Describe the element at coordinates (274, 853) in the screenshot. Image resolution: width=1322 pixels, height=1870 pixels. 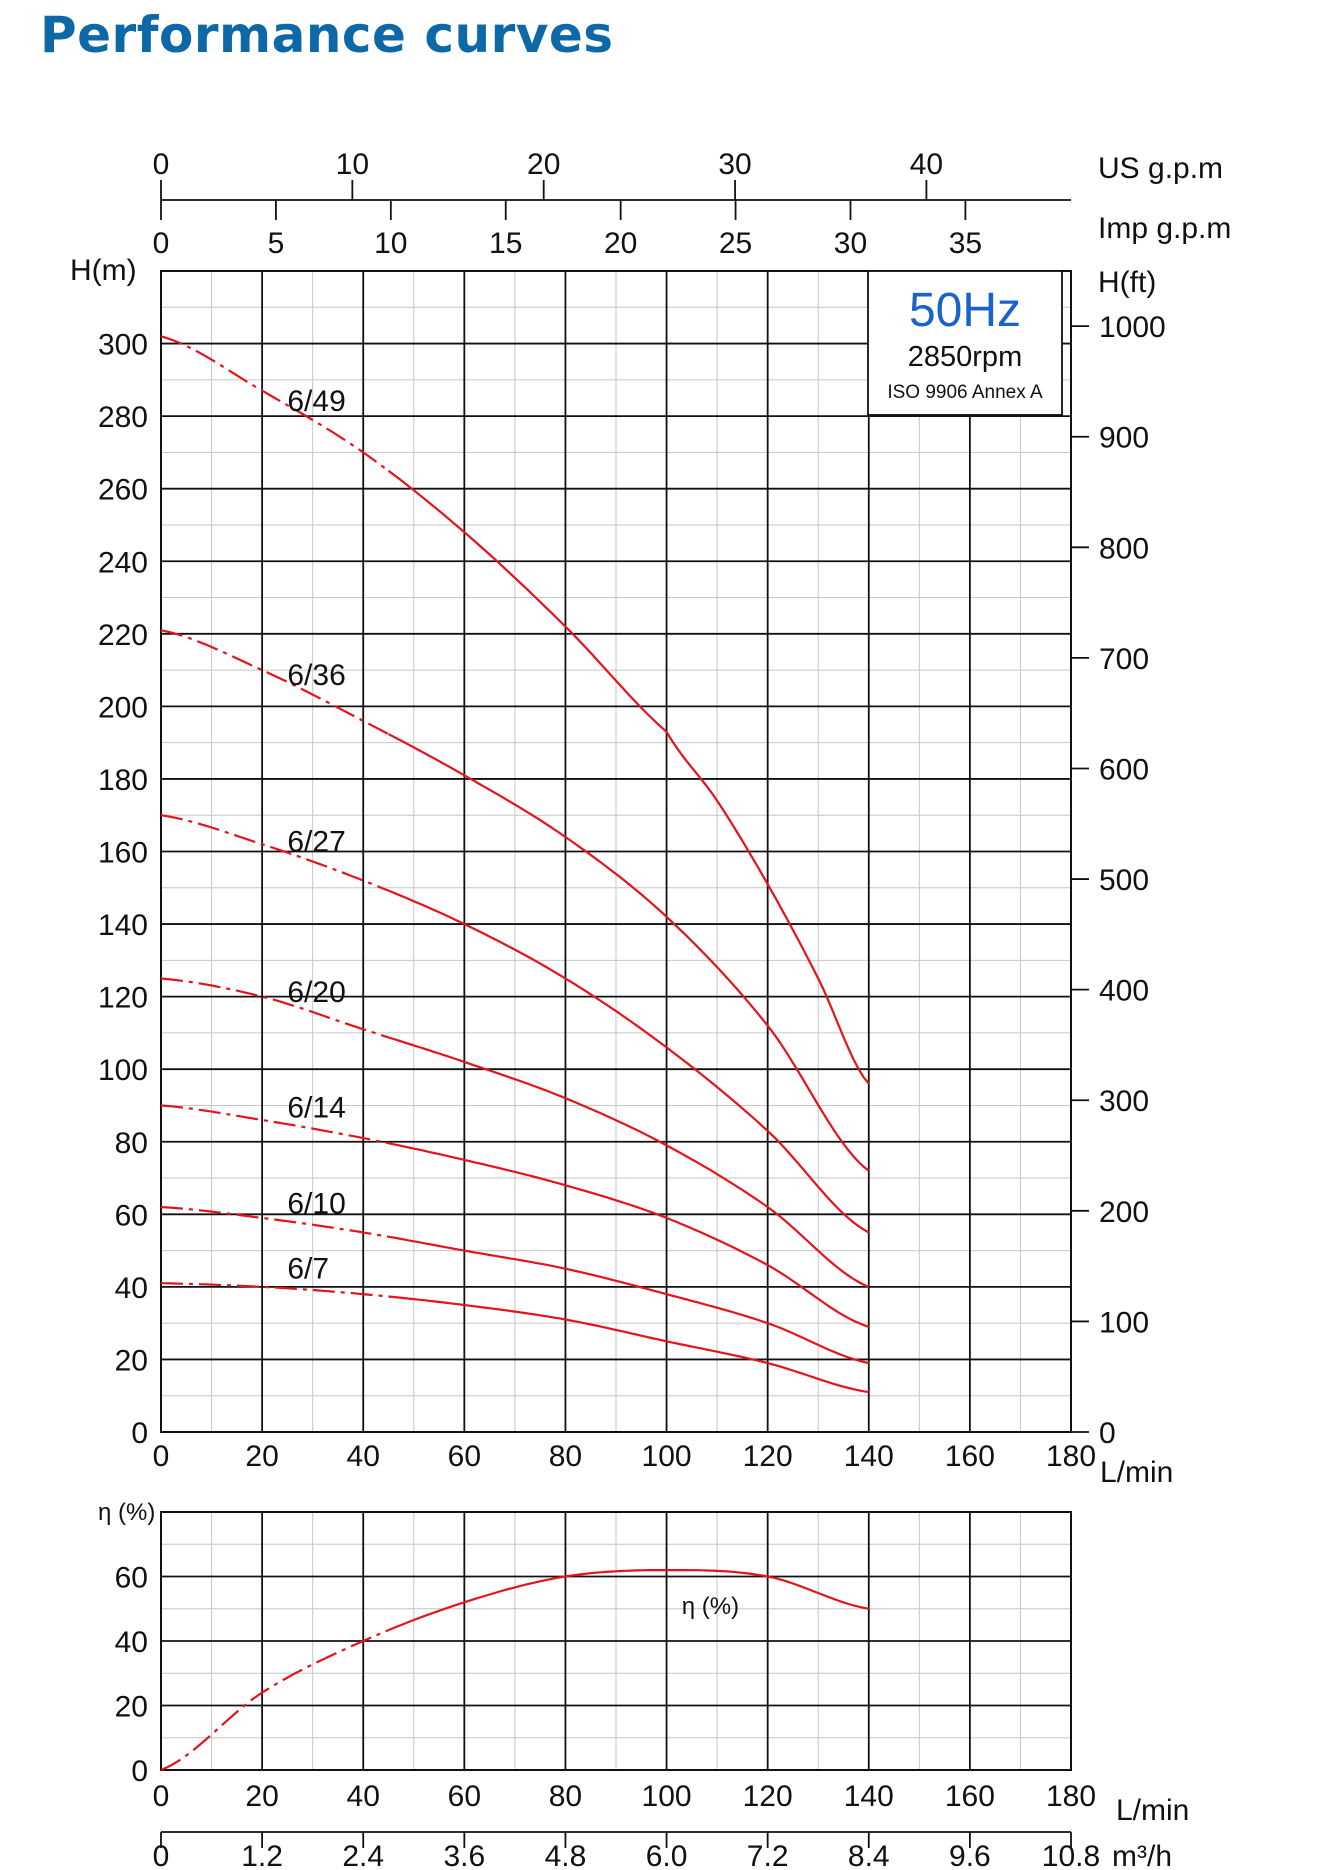
I see `curve-6-27-dashed` at that location.